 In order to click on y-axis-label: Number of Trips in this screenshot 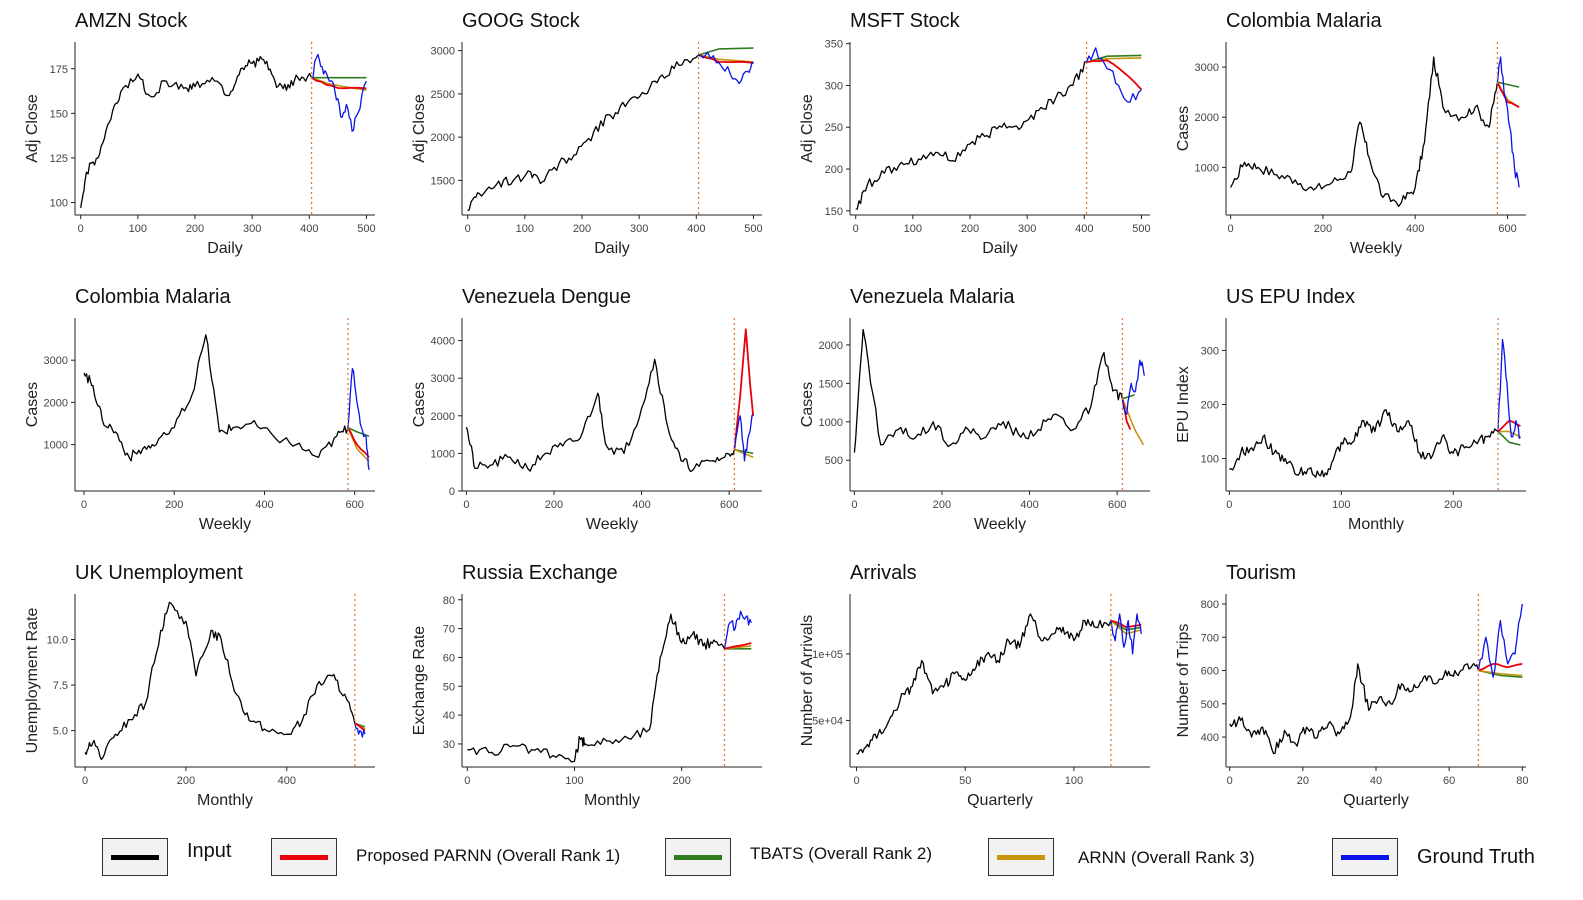, I will do `click(1183, 681)`.